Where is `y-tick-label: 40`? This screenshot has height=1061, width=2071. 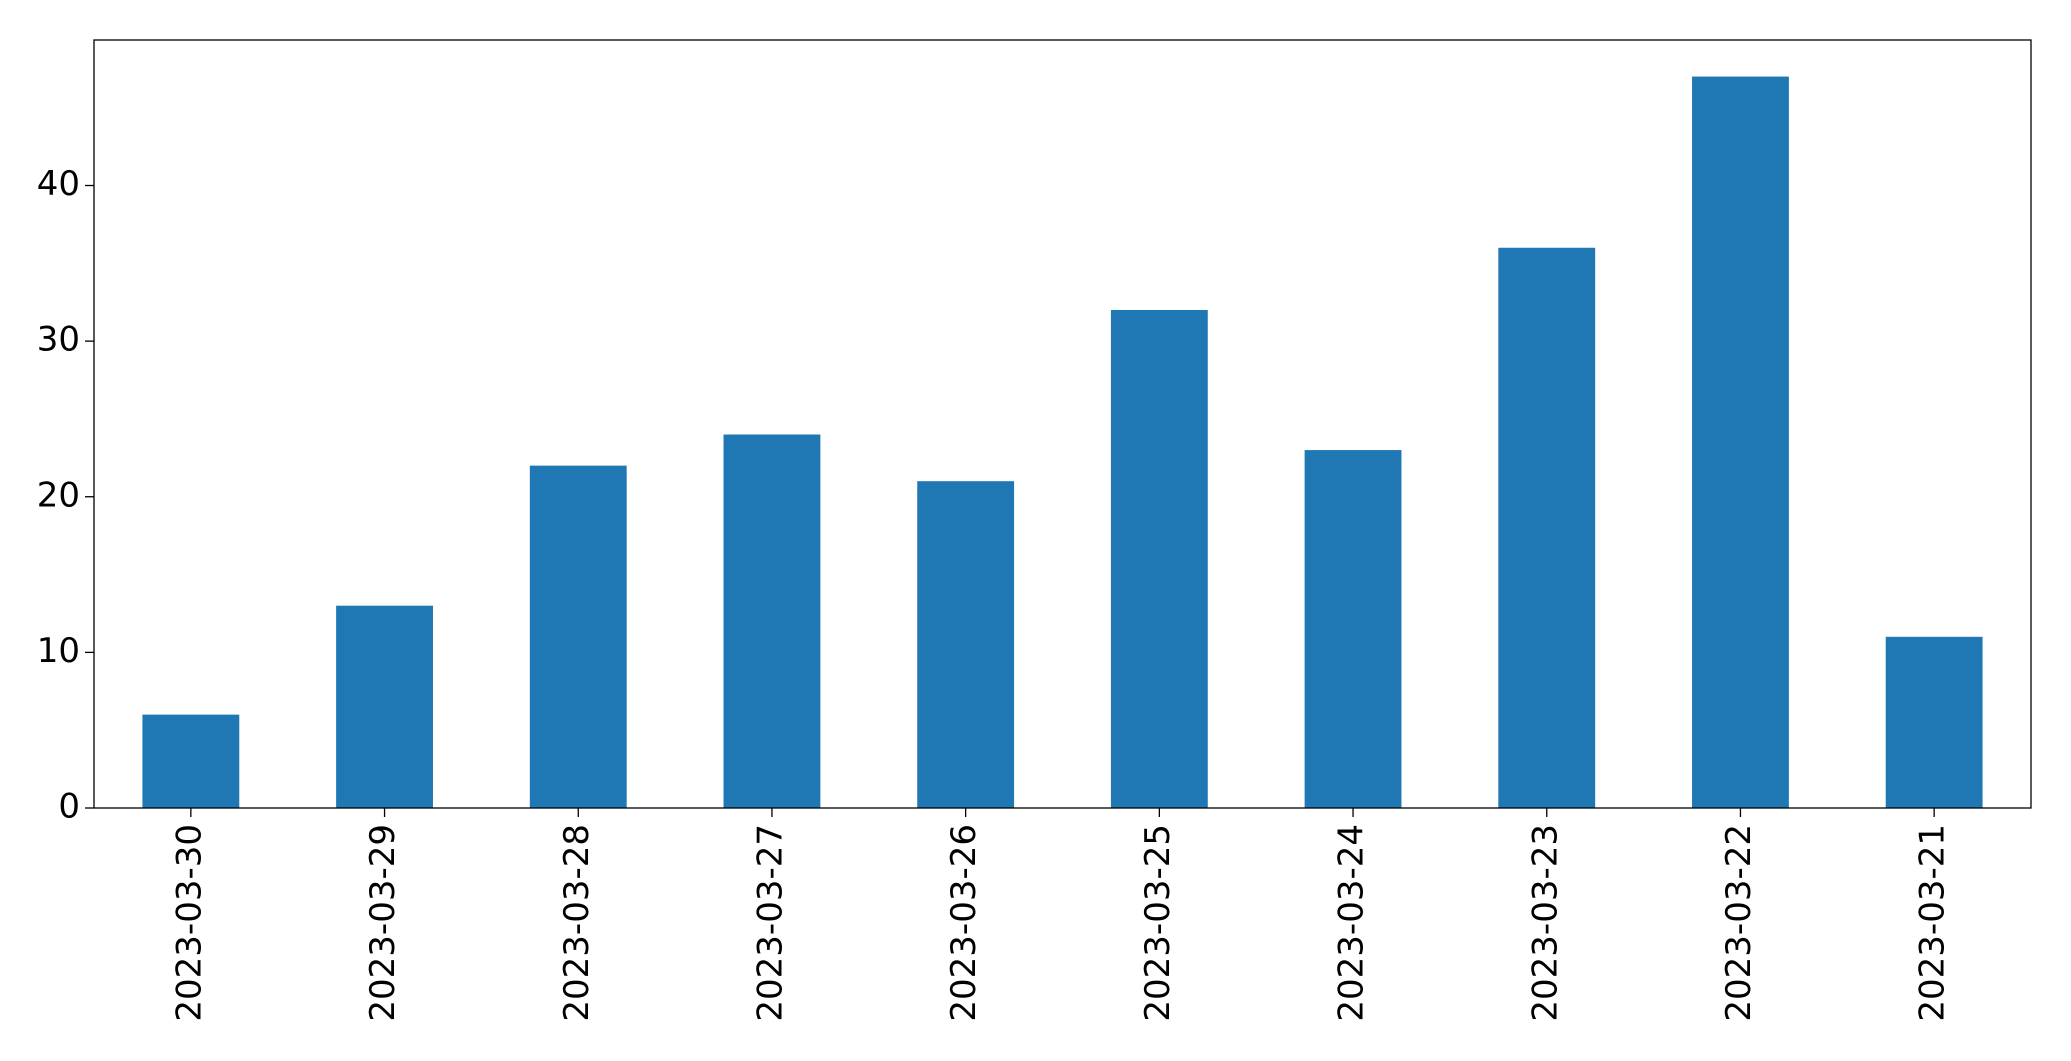
y-tick-label: 40 is located at coordinates (58, 184).